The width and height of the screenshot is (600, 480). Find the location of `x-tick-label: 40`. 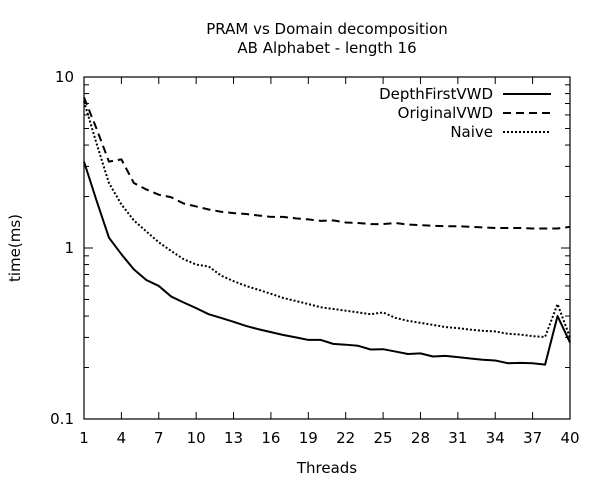

x-tick-label: 40 is located at coordinates (569, 438).